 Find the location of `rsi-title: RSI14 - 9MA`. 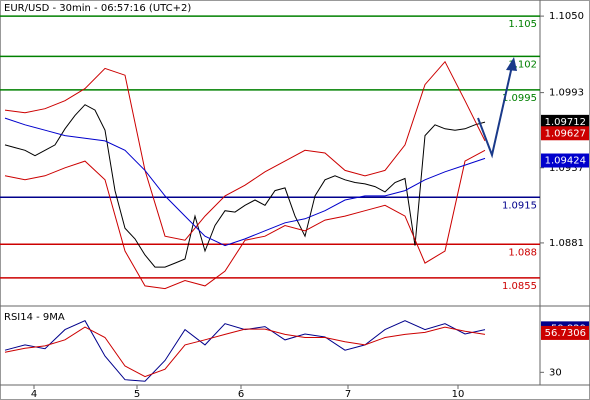

rsi-title: RSI14 - 9MA is located at coordinates (34, 317).